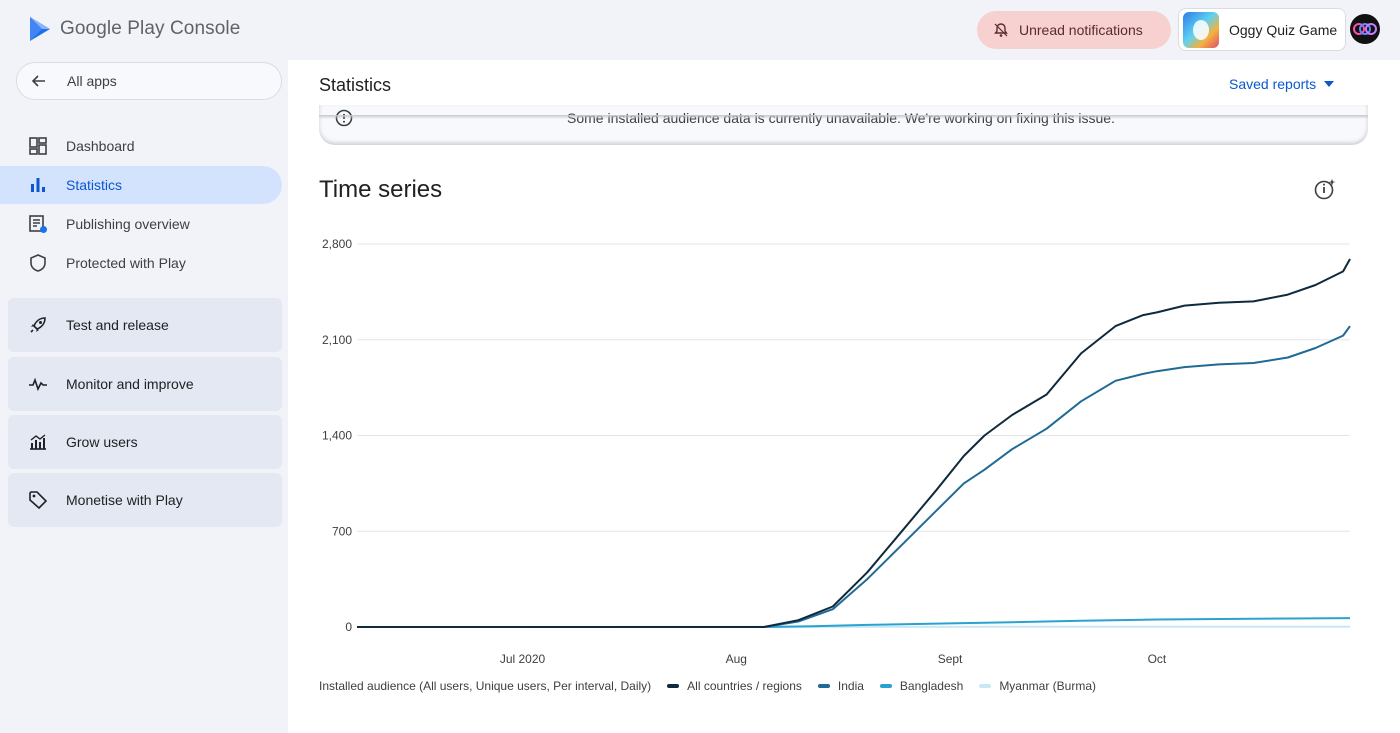  Describe the element at coordinates (141, 185) in the screenshot. I see `sidebar-item-statistics: Statistics` at that location.